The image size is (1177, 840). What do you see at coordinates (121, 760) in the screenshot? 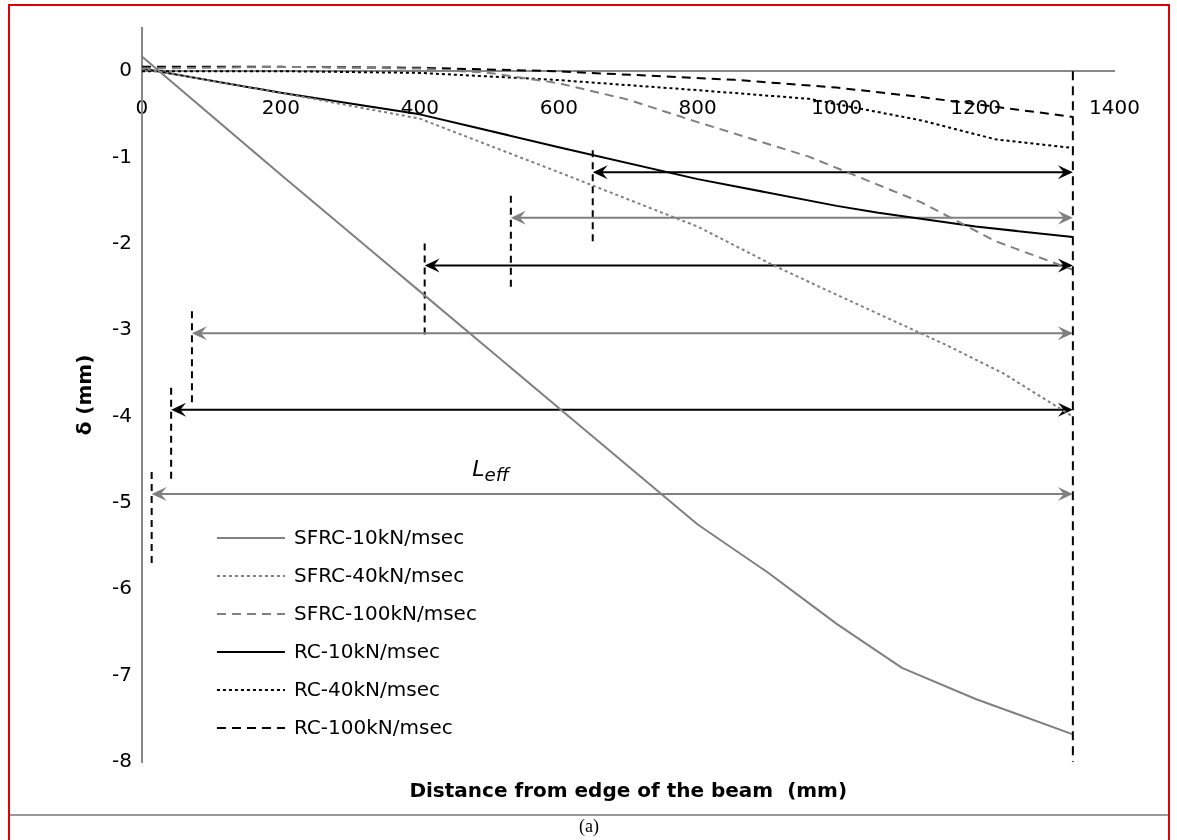
I see `y-tick-label: -8` at bounding box center [121, 760].